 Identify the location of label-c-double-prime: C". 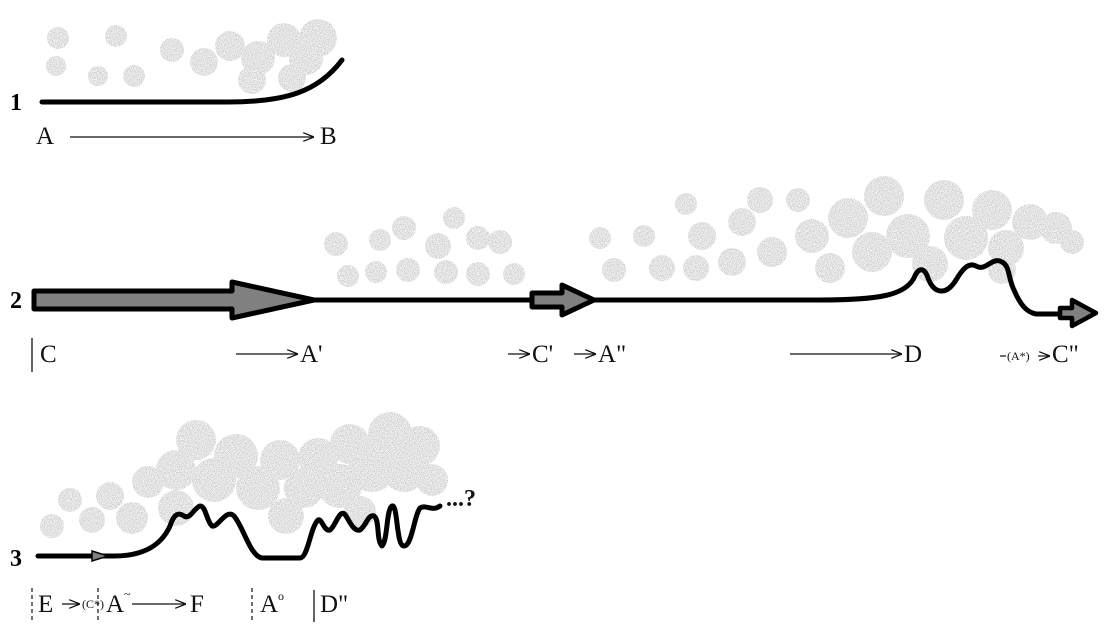
(1065, 354).